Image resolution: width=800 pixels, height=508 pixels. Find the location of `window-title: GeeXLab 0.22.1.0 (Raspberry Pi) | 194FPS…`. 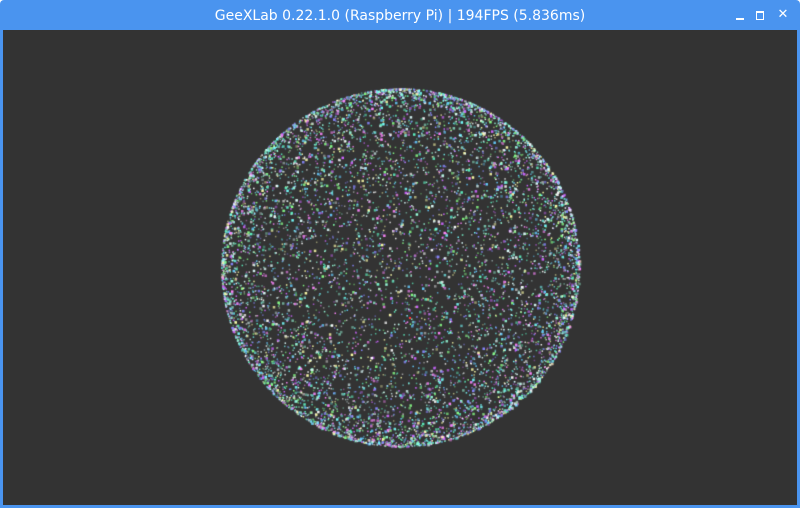

window-title: GeeXLab 0.22.1.0 (Raspberry Pi) | 194FPS… is located at coordinates (400, 16).